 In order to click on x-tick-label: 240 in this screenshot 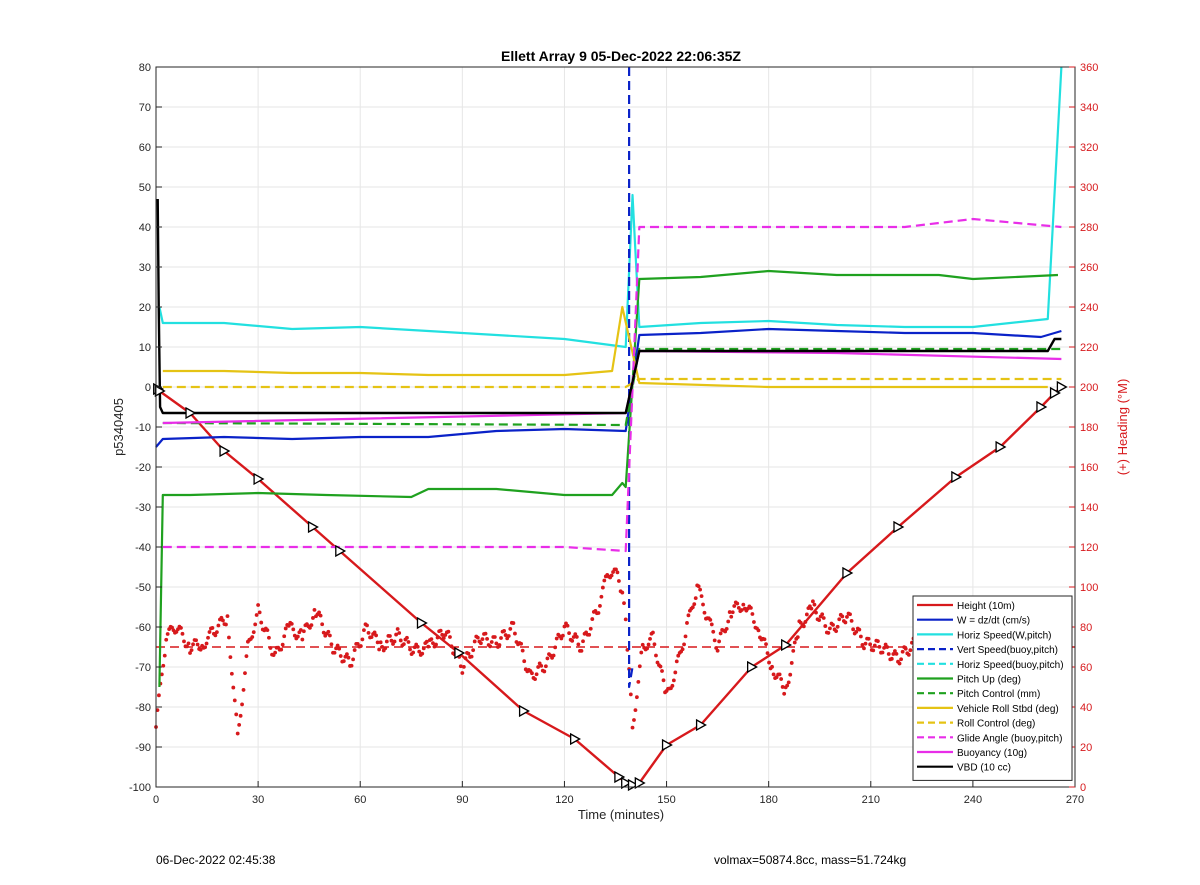, I will do `click(973, 800)`.